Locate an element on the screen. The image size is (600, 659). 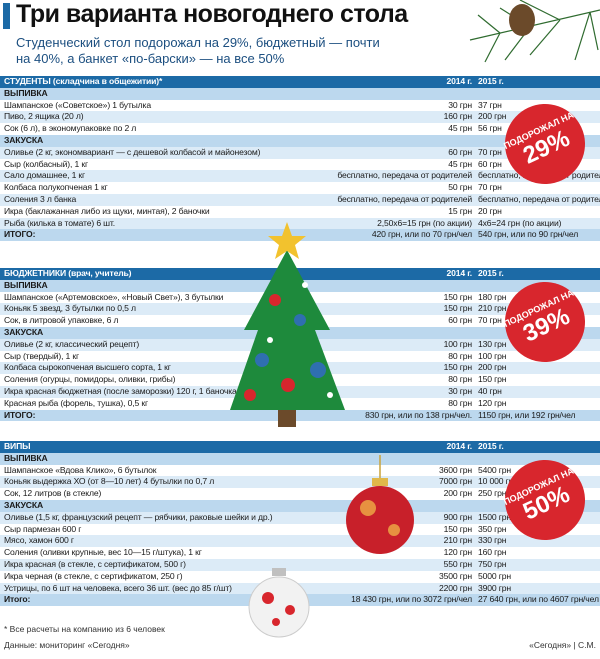
price-2015: 5000 грн is located at coordinates (494, 575).